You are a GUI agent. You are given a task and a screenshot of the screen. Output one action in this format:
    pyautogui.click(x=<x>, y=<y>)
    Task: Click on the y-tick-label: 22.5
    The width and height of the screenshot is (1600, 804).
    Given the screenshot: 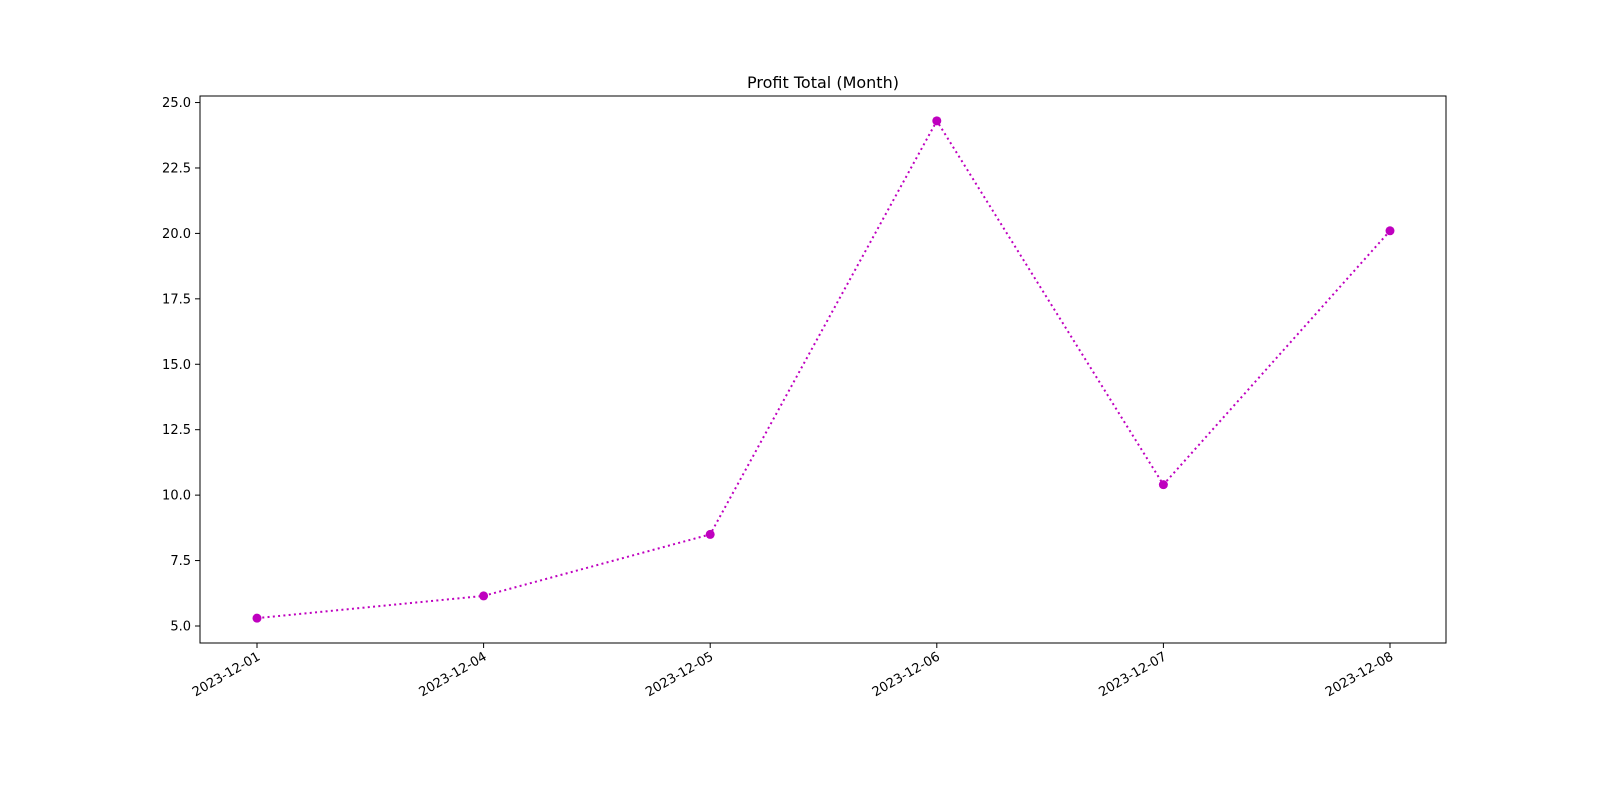 What is the action you would take?
    pyautogui.click(x=176, y=168)
    